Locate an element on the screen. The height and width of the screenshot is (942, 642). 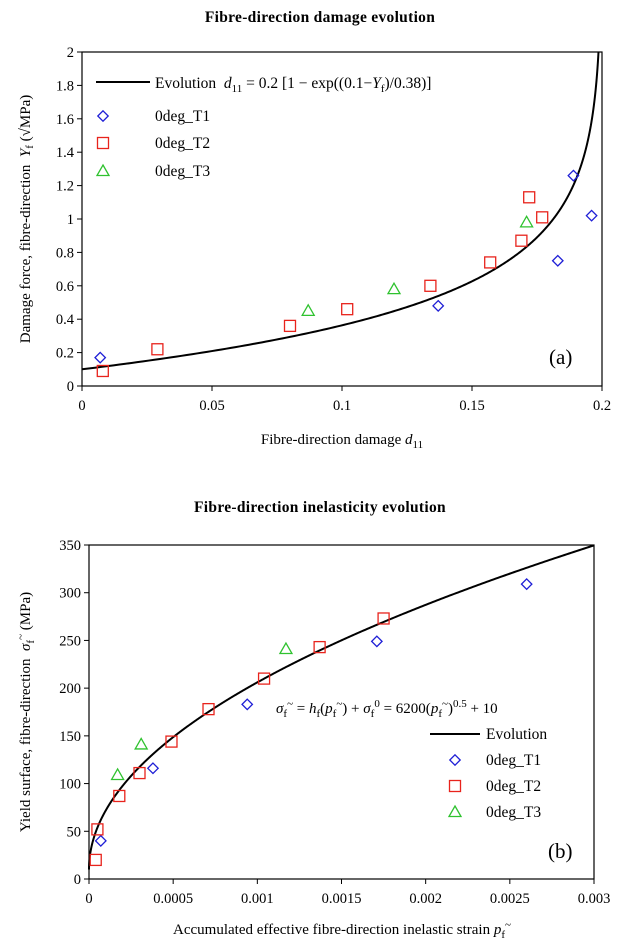
chart-b-equation: σf~ = hf(pf~) + σf0 = 6200(pf~)0.5 + 10 is located at coordinates (387, 709).